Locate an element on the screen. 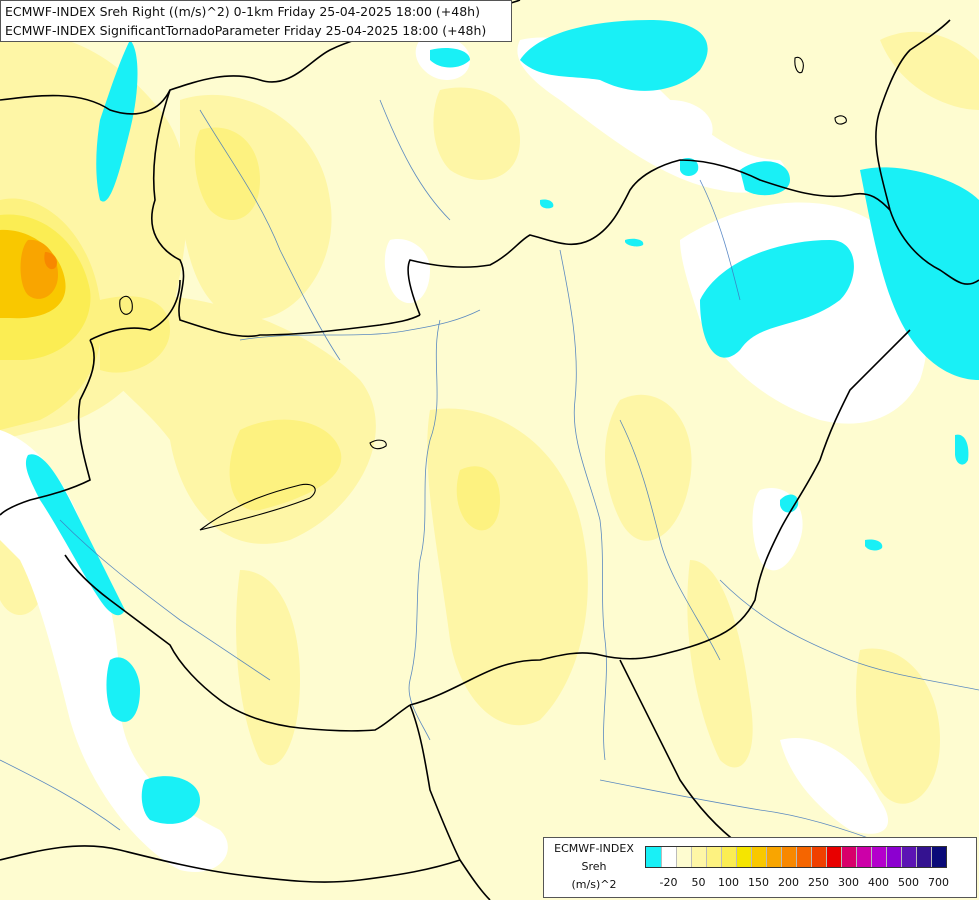 The height and width of the screenshot is (900, 979). legend-tick-label: 150 is located at coordinates (758, 882).